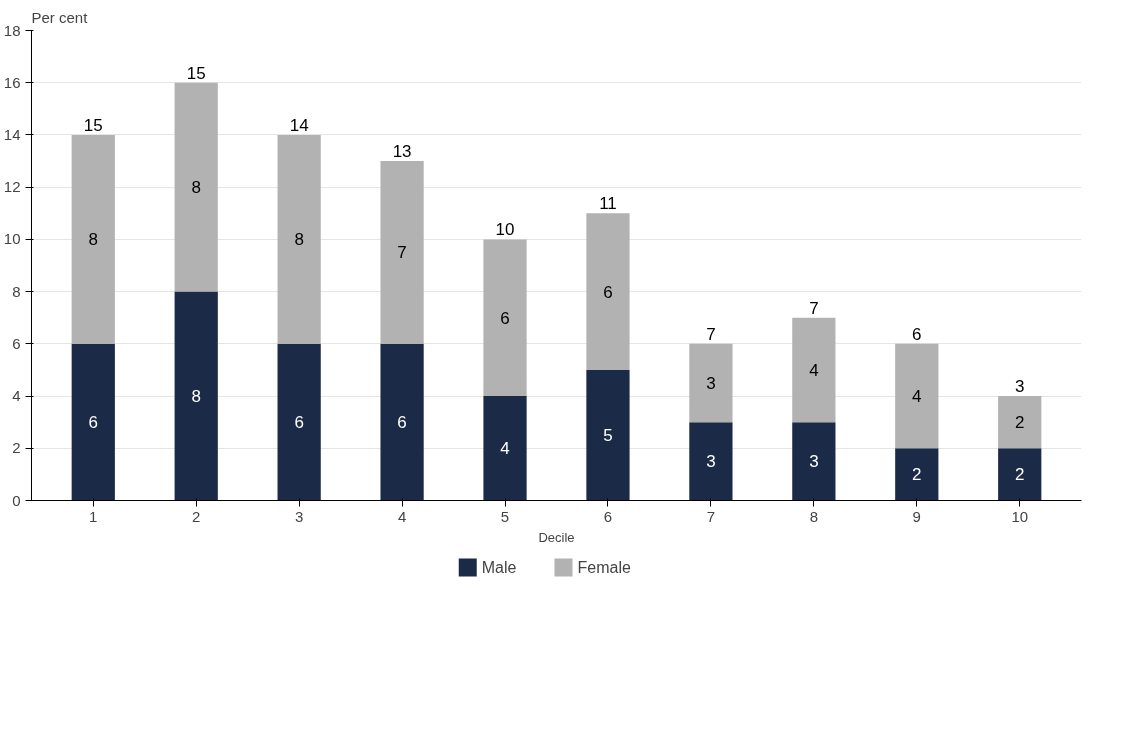  What do you see at coordinates (499, 567) in the screenshot?
I see `legend-label: Male` at bounding box center [499, 567].